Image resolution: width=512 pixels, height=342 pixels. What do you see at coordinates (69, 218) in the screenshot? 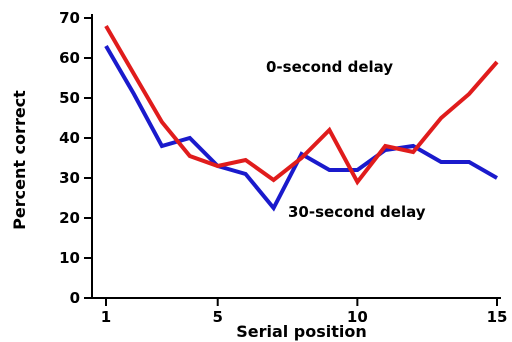
I see `y-tick-label: 20` at bounding box center [69, 218].